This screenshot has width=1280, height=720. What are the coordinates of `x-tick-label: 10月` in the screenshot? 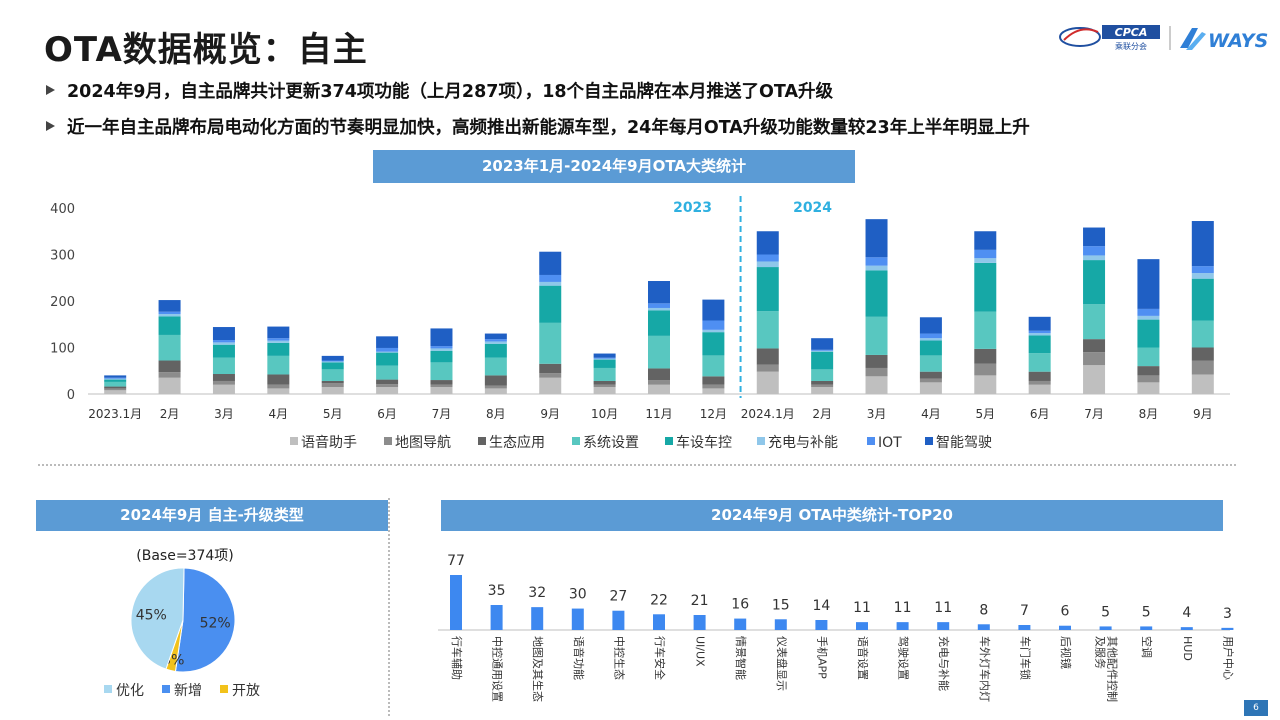 It's located at (604, 414).